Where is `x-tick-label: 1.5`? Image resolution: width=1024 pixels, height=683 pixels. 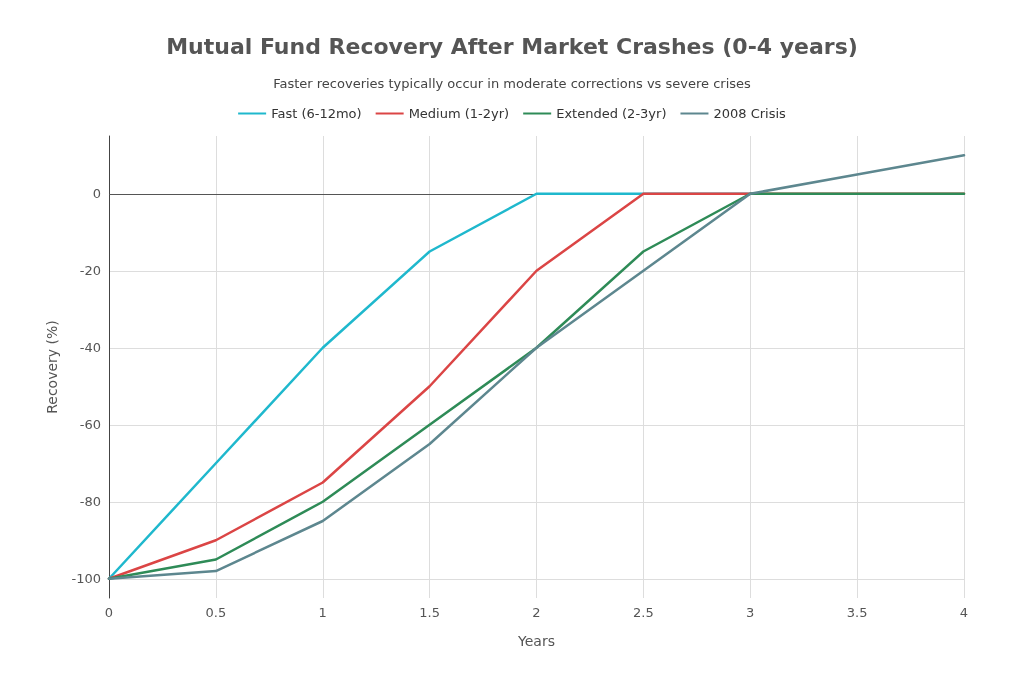
x-tick-label: 1.5 is located at coordinates (429, 612).